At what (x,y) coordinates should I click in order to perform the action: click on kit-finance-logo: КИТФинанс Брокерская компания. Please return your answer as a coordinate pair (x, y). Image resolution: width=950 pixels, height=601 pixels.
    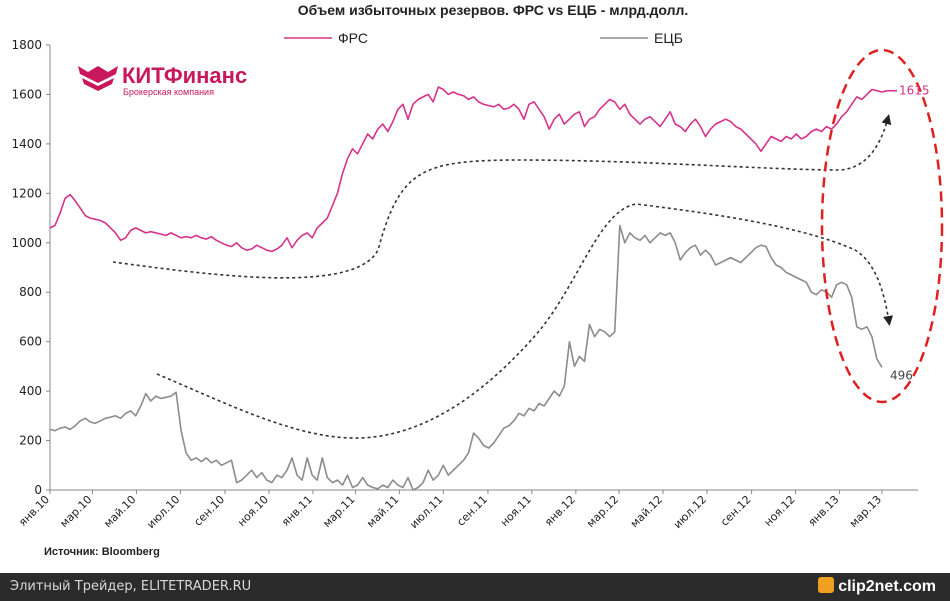
    Looking at the image, I should click on (162, 80).